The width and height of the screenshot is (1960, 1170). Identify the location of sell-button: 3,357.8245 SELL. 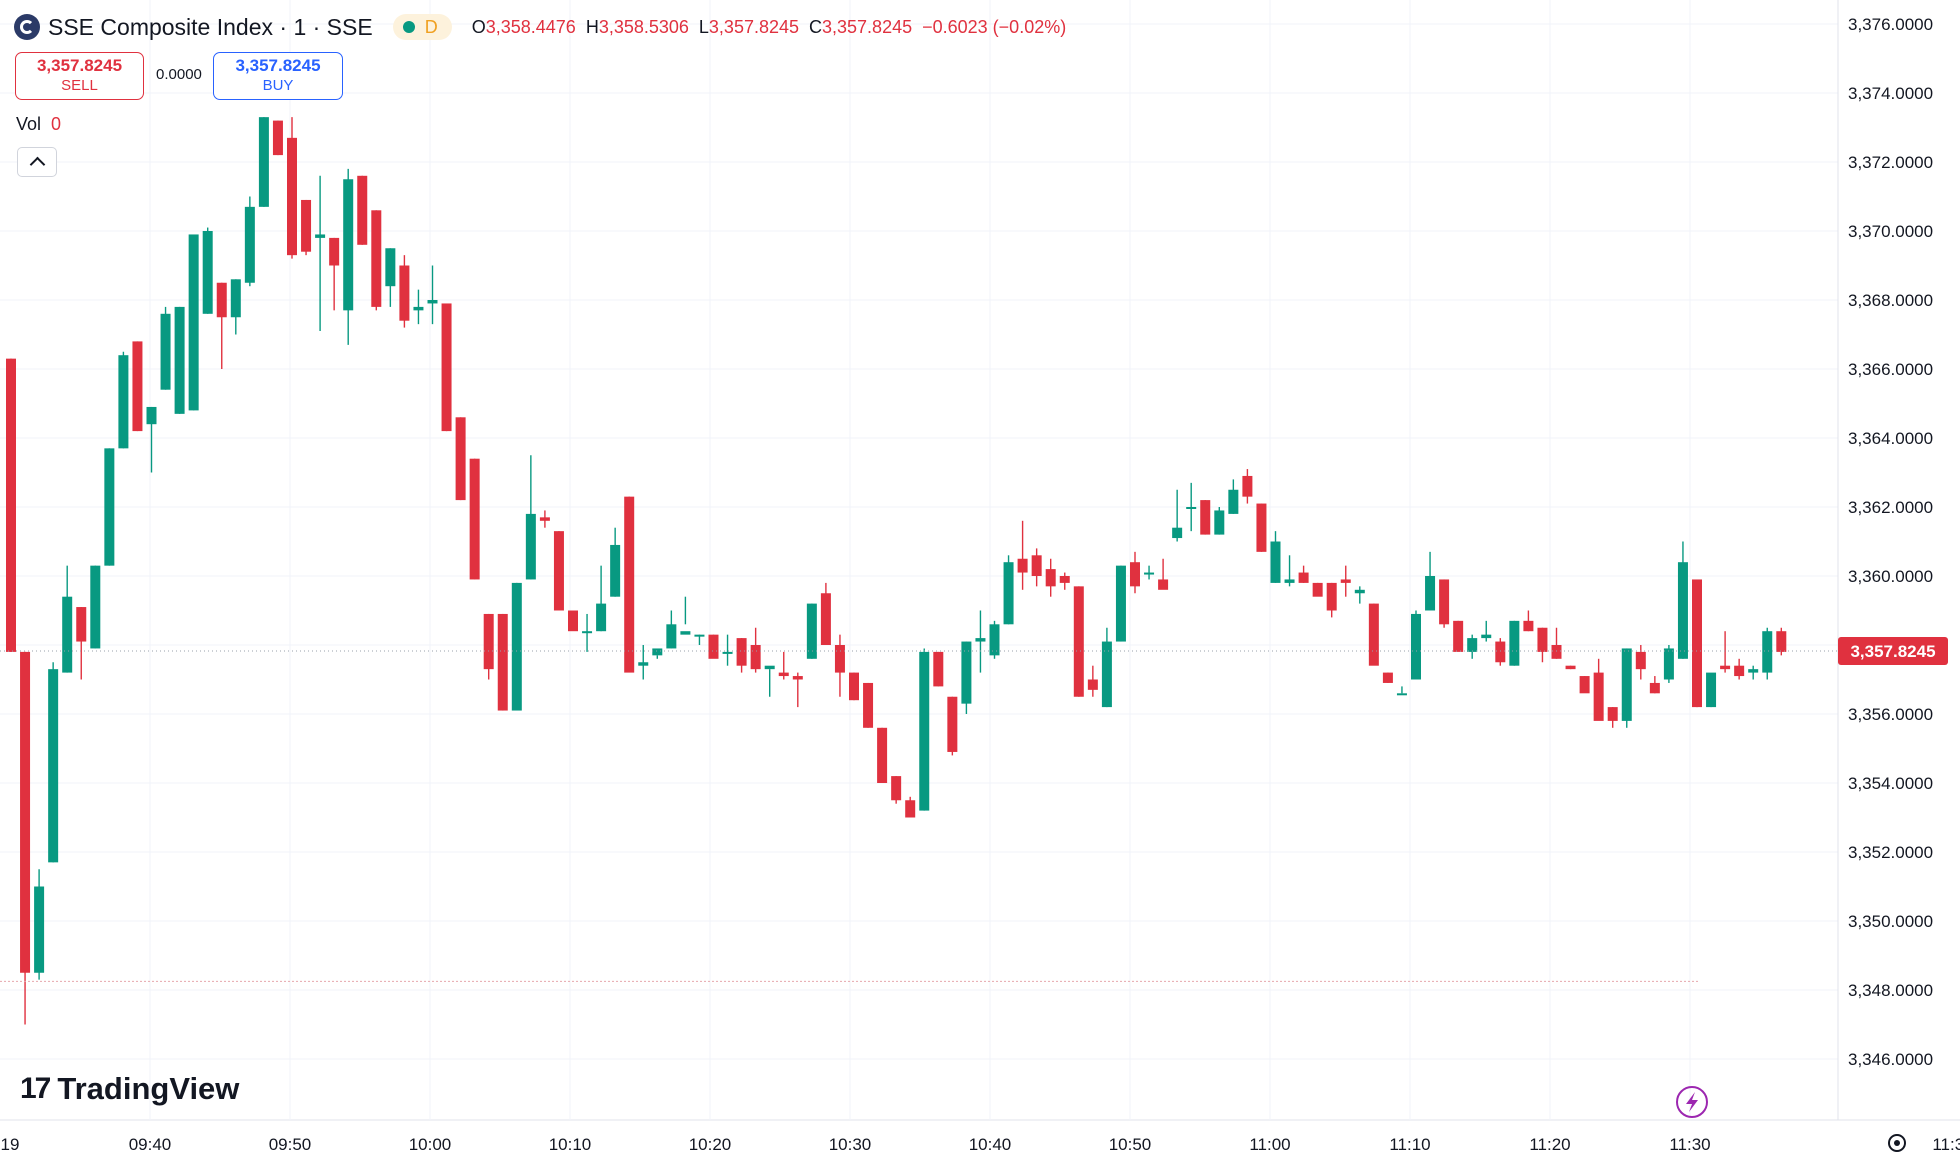
(79, 76).